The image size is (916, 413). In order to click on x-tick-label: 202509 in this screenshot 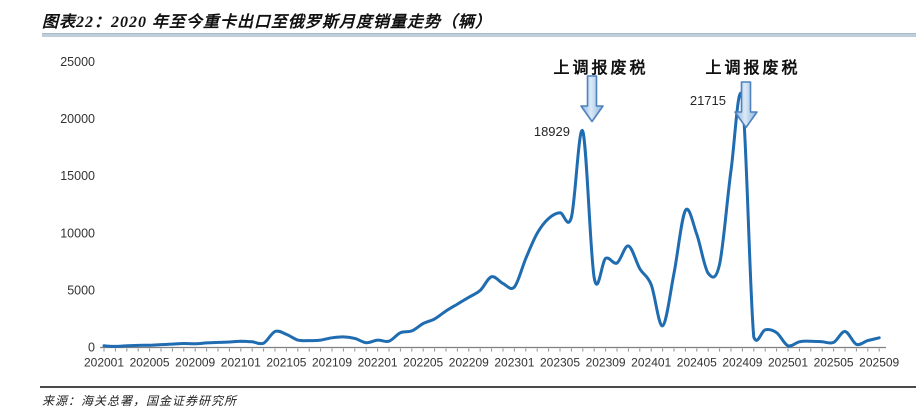, I will do `click(879, 363)`.